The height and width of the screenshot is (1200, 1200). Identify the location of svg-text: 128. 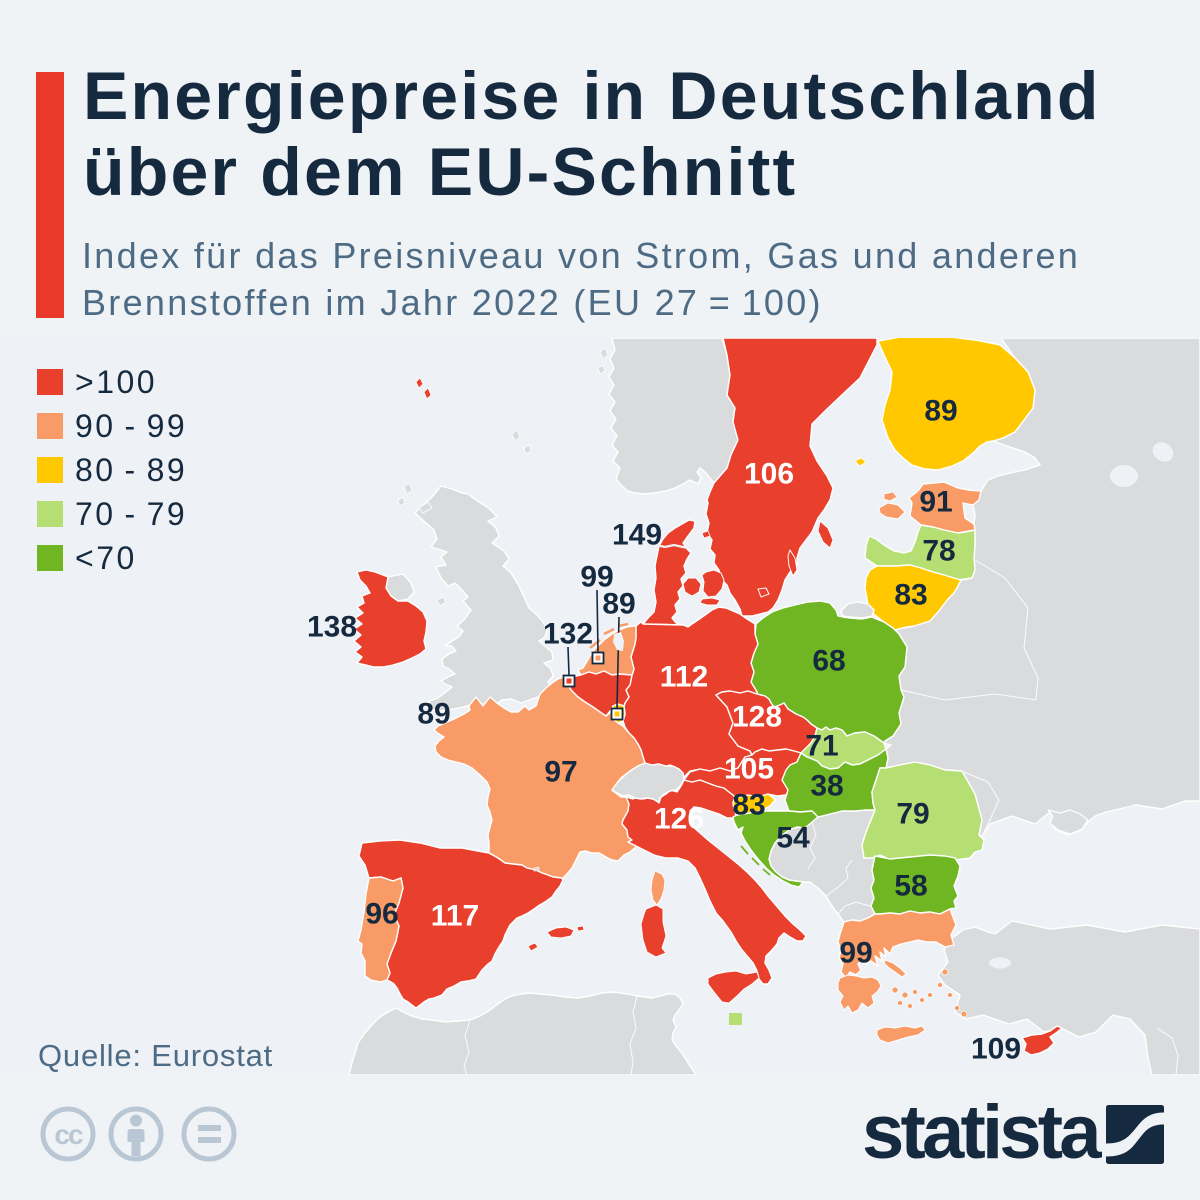
(757, 717).